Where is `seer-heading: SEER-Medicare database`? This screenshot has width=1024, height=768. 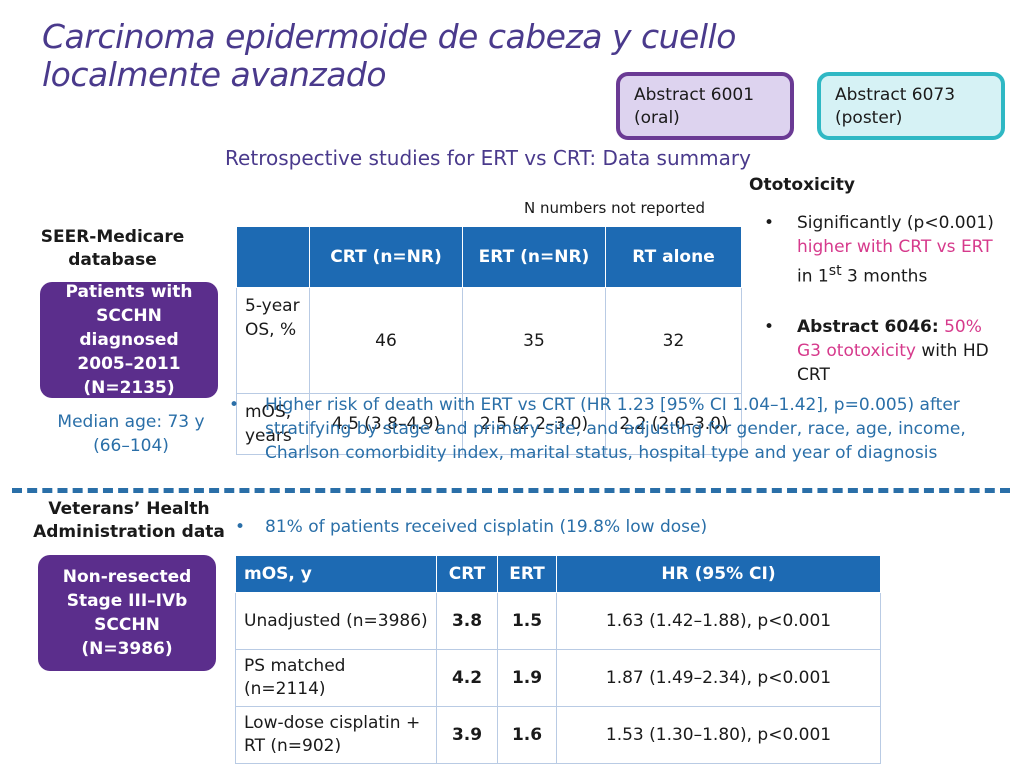 seer-heading: SEER-Medicare database is located at coordinates (112, 248).